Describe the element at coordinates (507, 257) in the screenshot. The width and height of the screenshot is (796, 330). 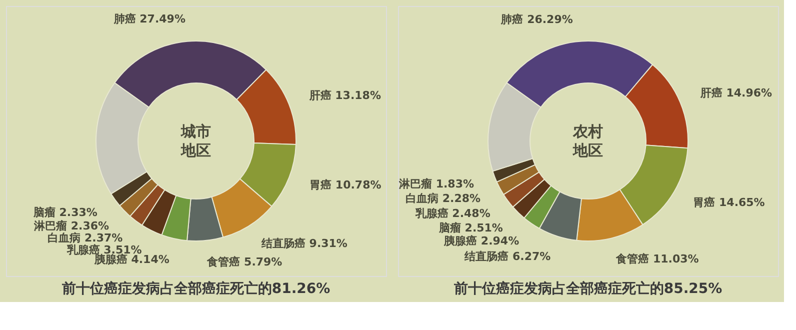
I see `slice-label: 结直肠癌 6.27%` at that location.